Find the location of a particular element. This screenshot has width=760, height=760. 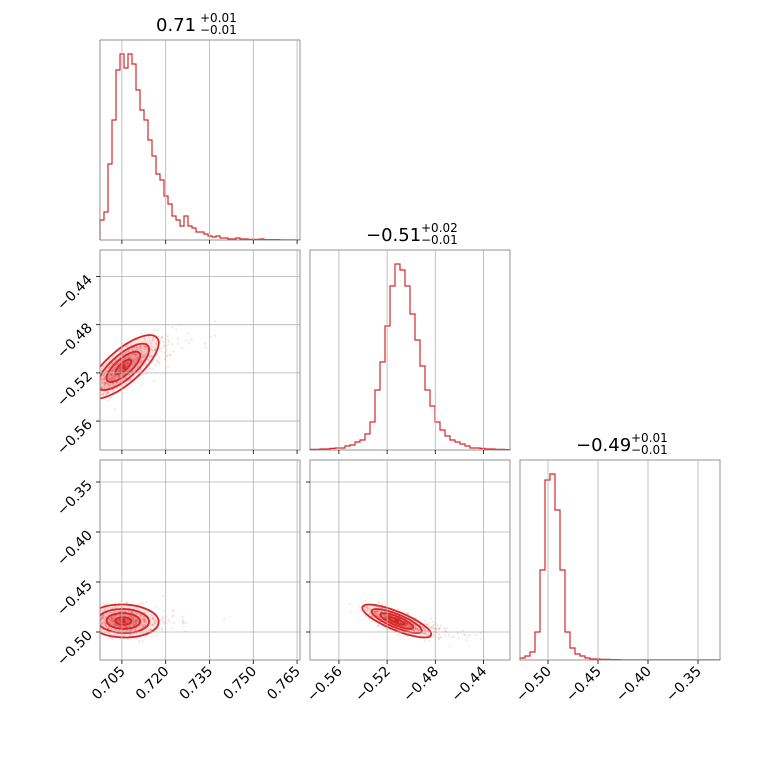

x-tick-label: −0.35 is located at coordinates (684, 685).